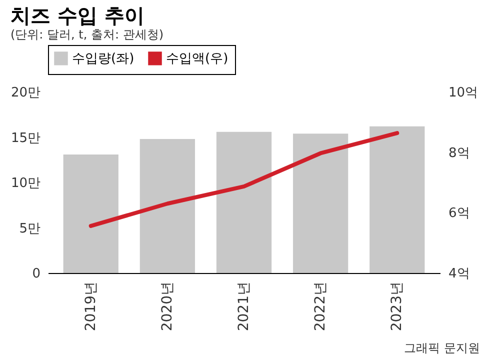 The height and width of the screenshot is (363, 500). What do you see at coordinates (77, 16) in the screenshot?
I see `chart-title: 치즈 수입 추이` at bounding box center [77, 16].